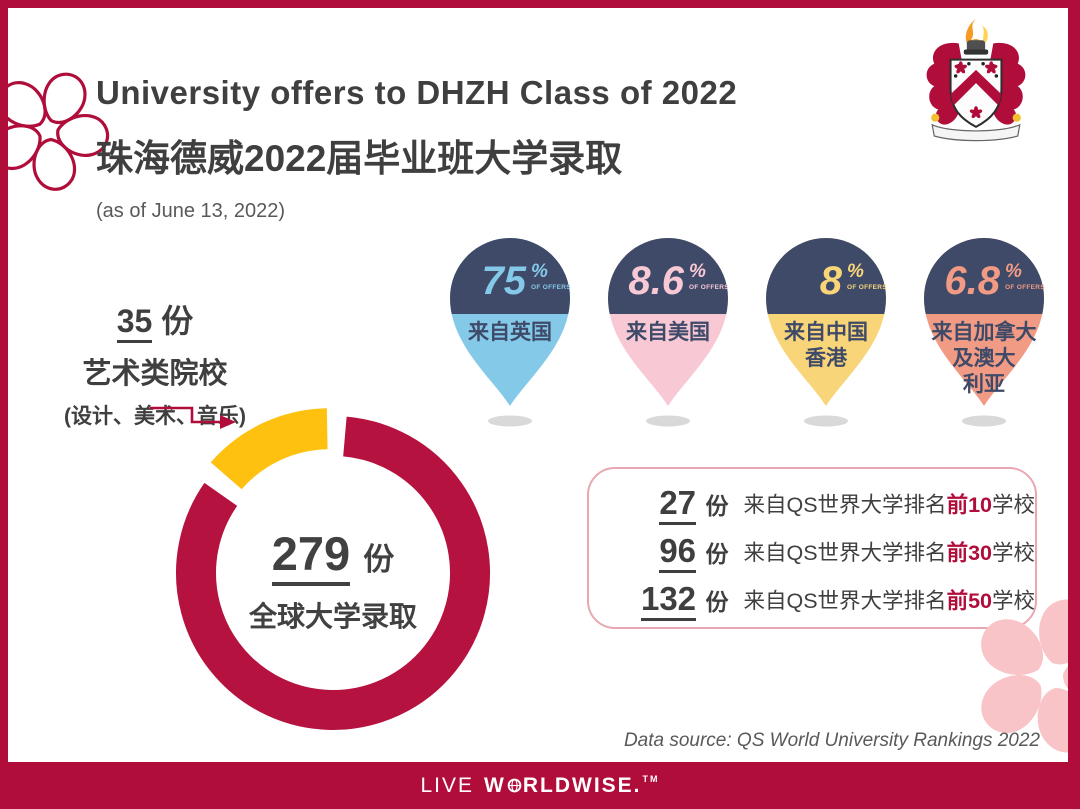 This screenshot has height=809, width=1080. I want to click on qs-row-top10: 27 份 来自QS世界大学排名前10学校, so click(812, 503).